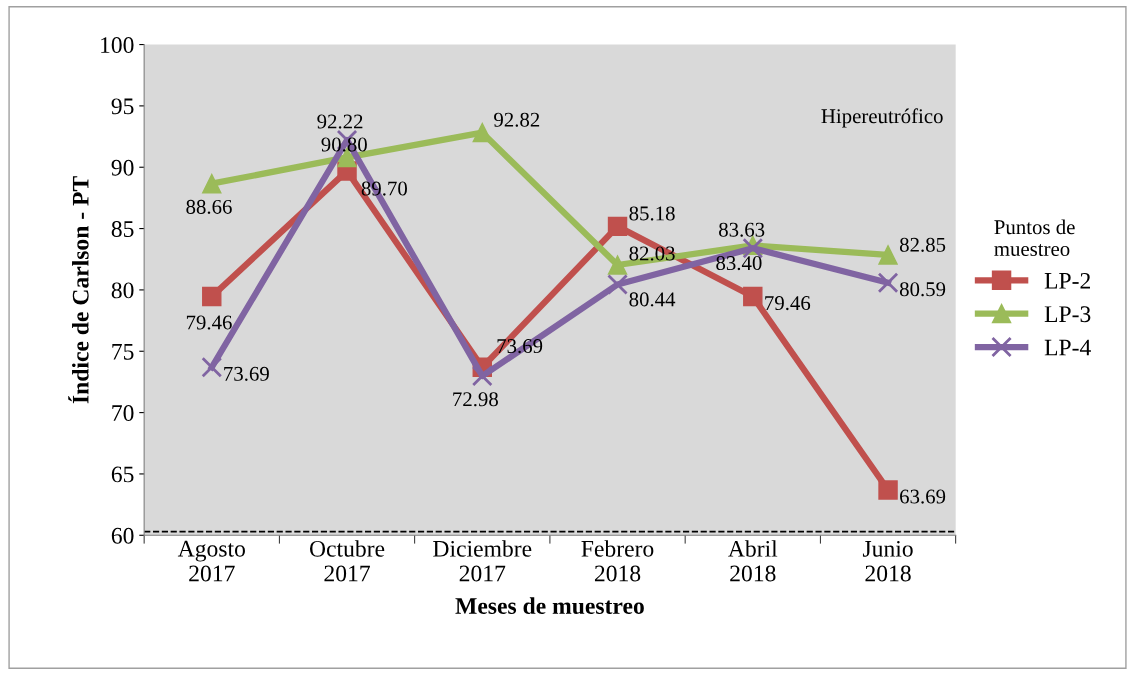  What do you see at coordinates (384, 188) in the screenshot?
I see `data-label: 89.70` at bounding box center [384, 188].